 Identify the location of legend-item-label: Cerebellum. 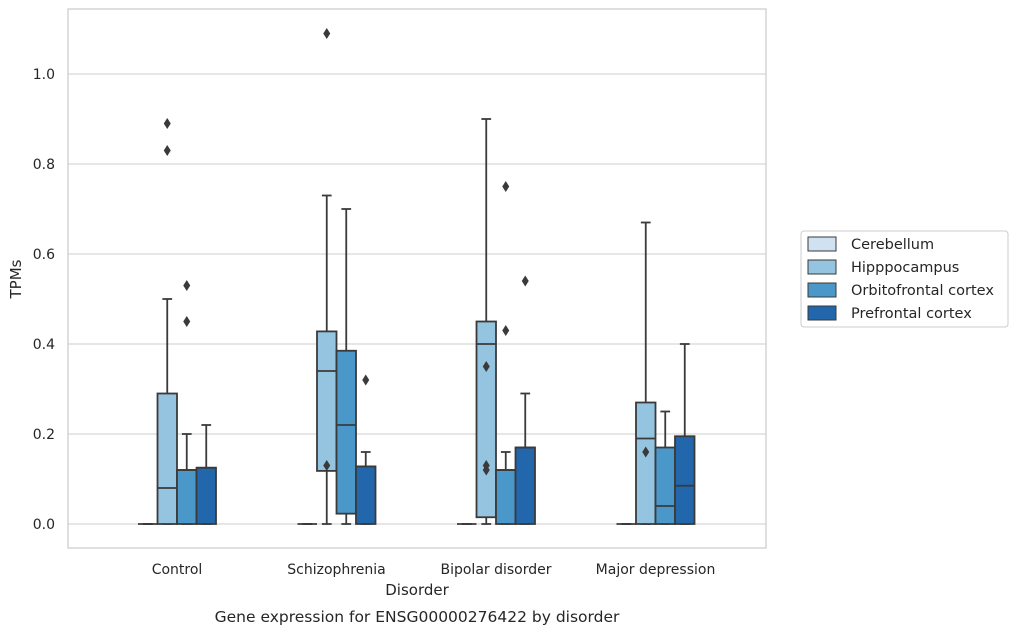
(892, 245).